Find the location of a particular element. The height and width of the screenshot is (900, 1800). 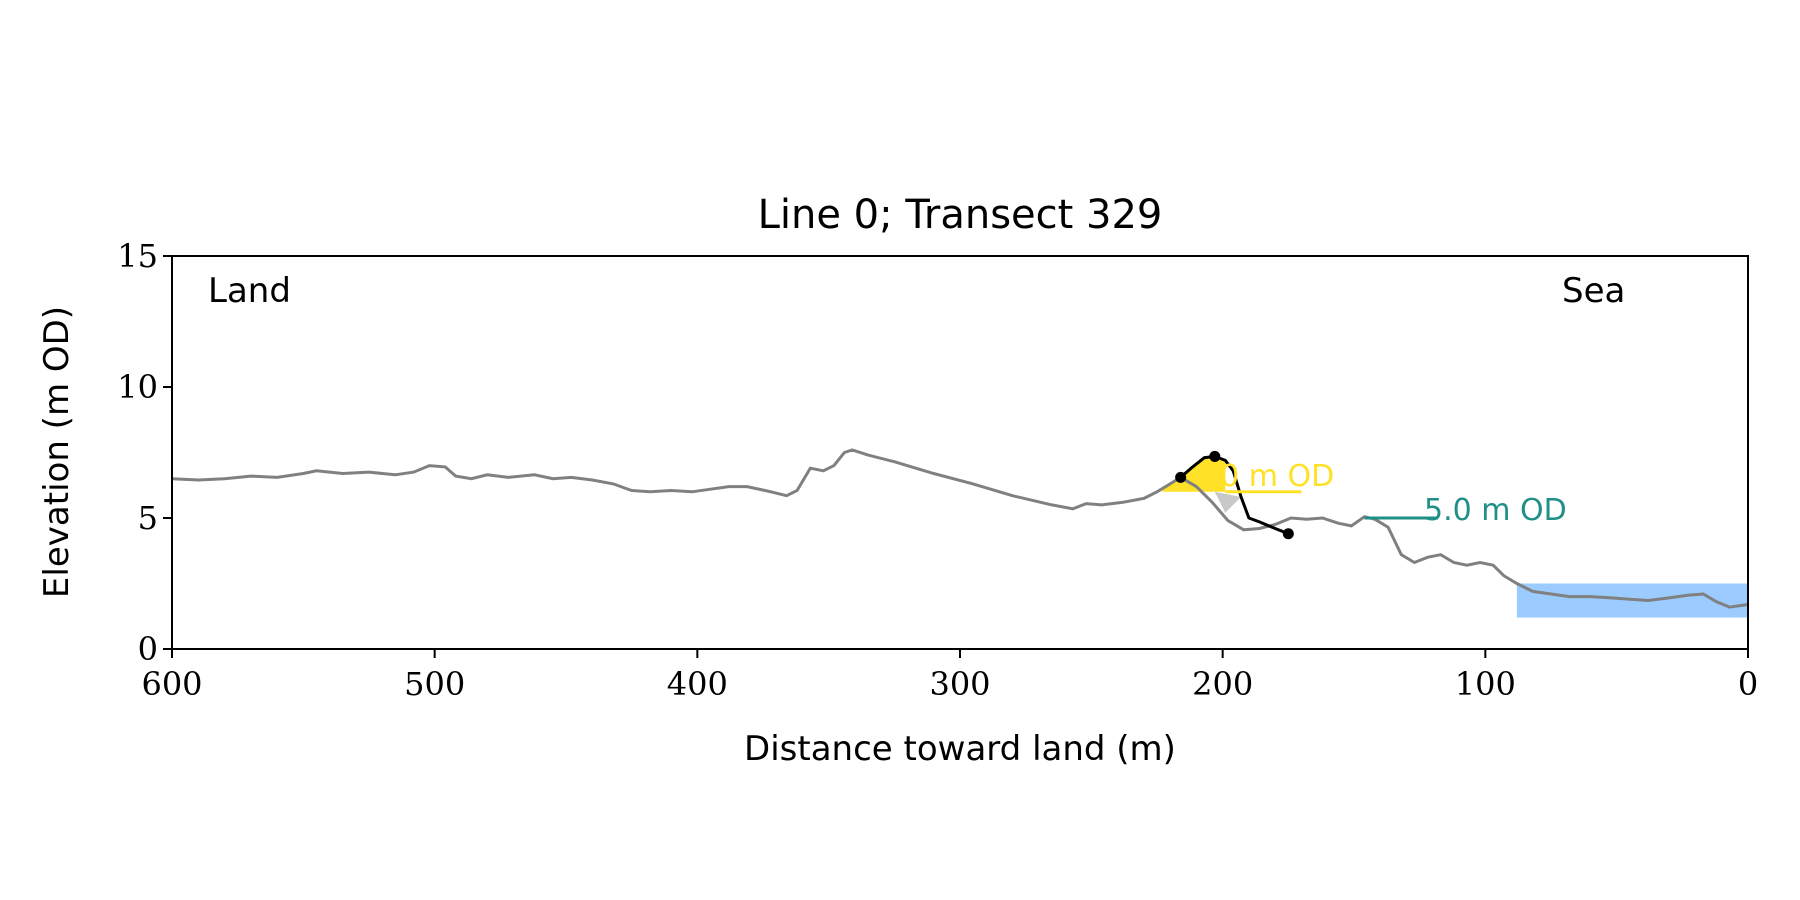

dune-highlight-line is located at coordinates (1234, 495).